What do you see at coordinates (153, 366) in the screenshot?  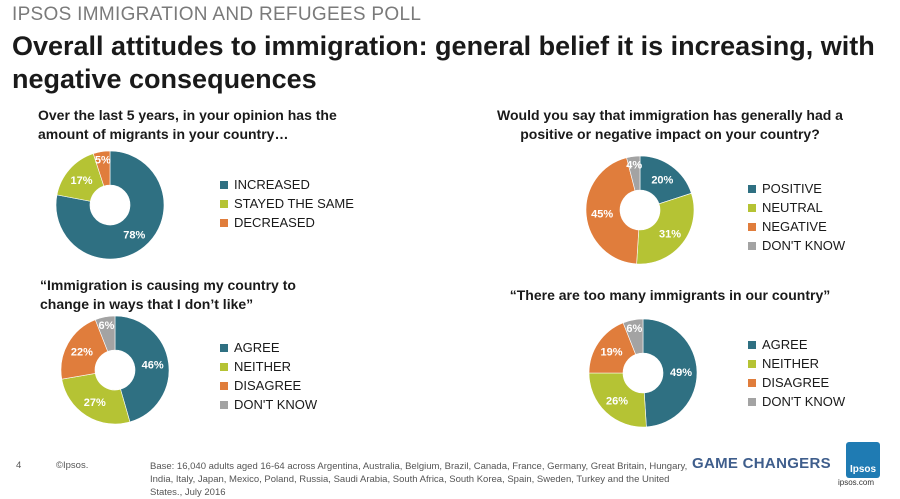 I see `slice-value-label: 46%` at bounding box center [153, 366].